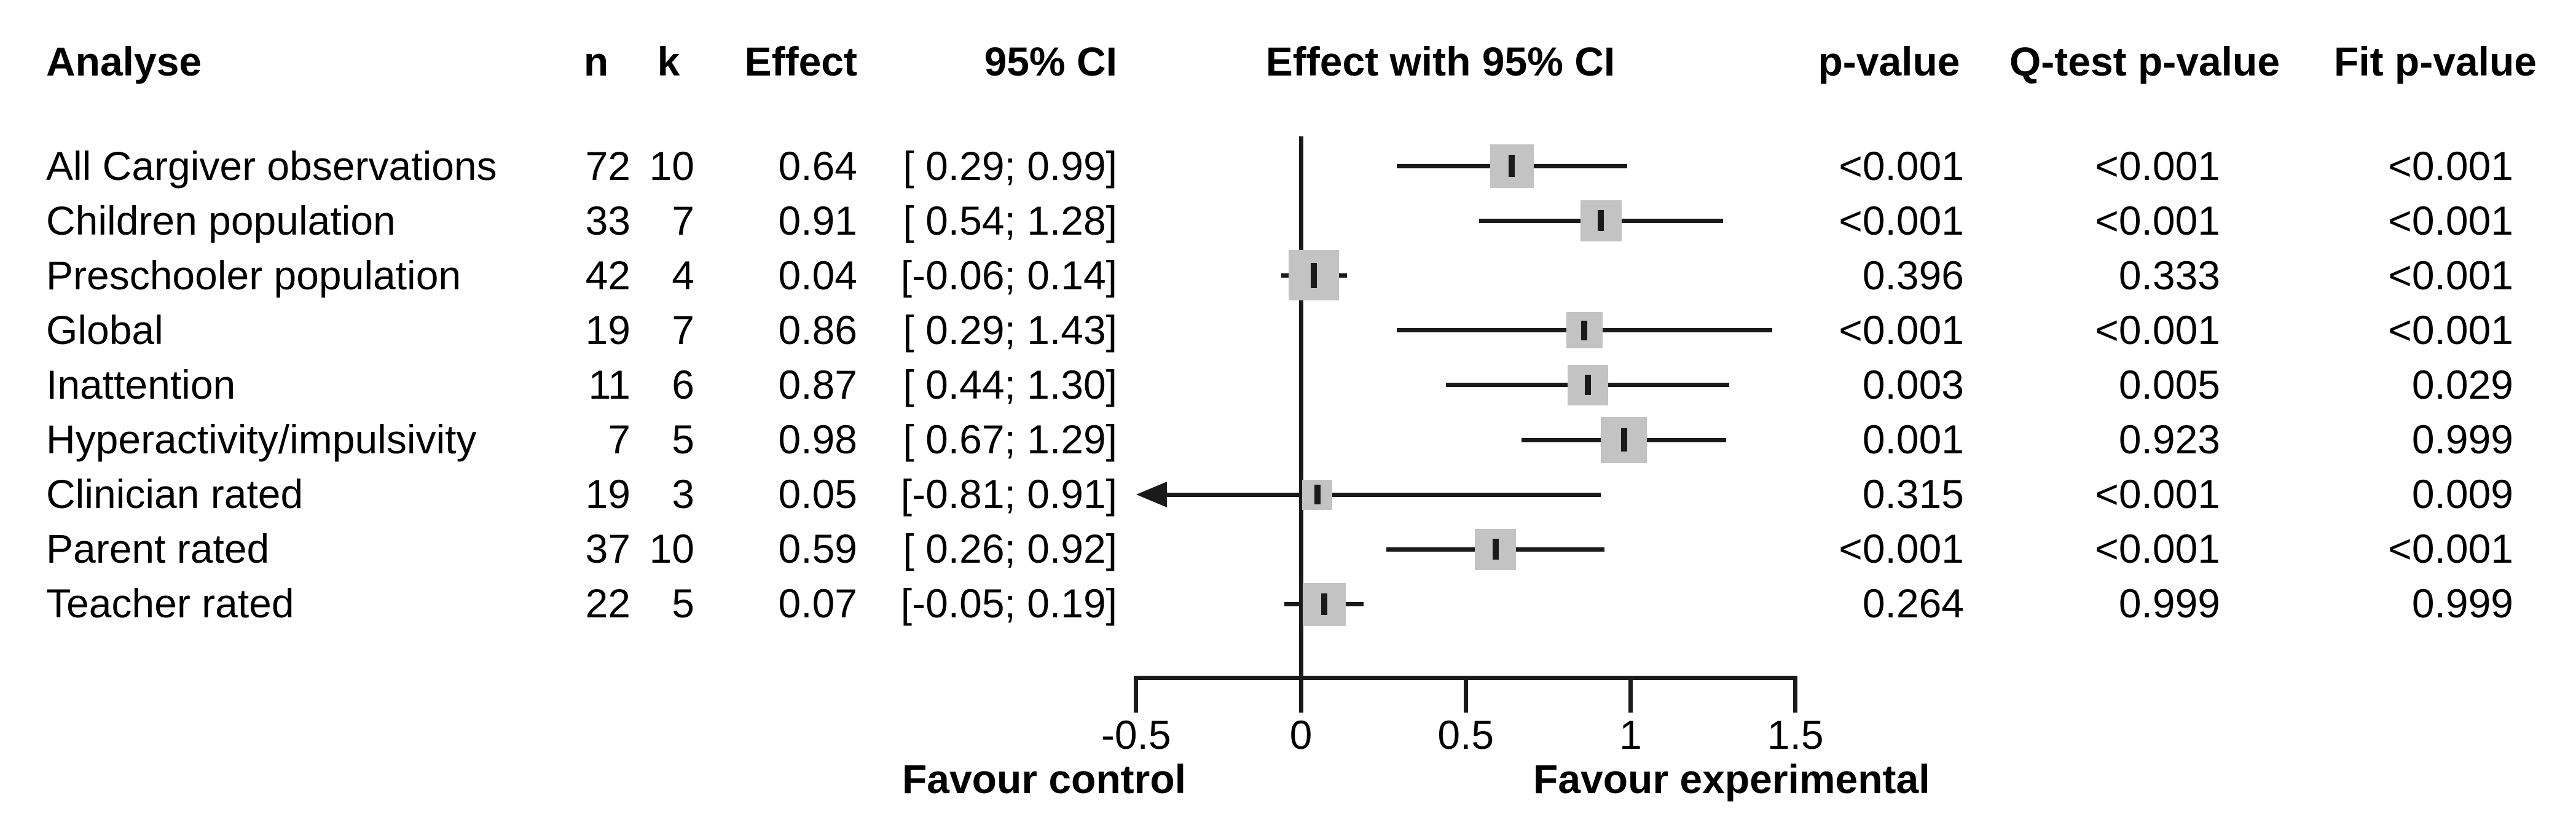 This screenshot has height=833, width=2576. I want to click on effect-value: 0.04, so click(817, 275).